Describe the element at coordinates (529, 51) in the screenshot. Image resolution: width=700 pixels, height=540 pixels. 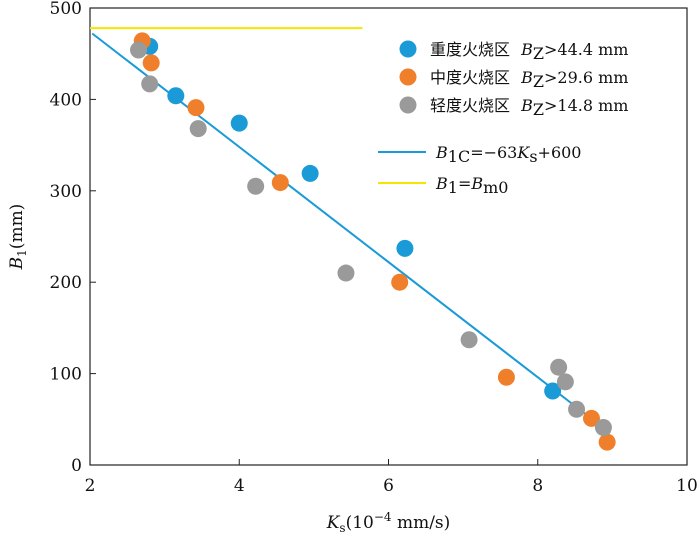
I see `legend-label: 重度火烧区 BZ>44.4 mm` at that location.